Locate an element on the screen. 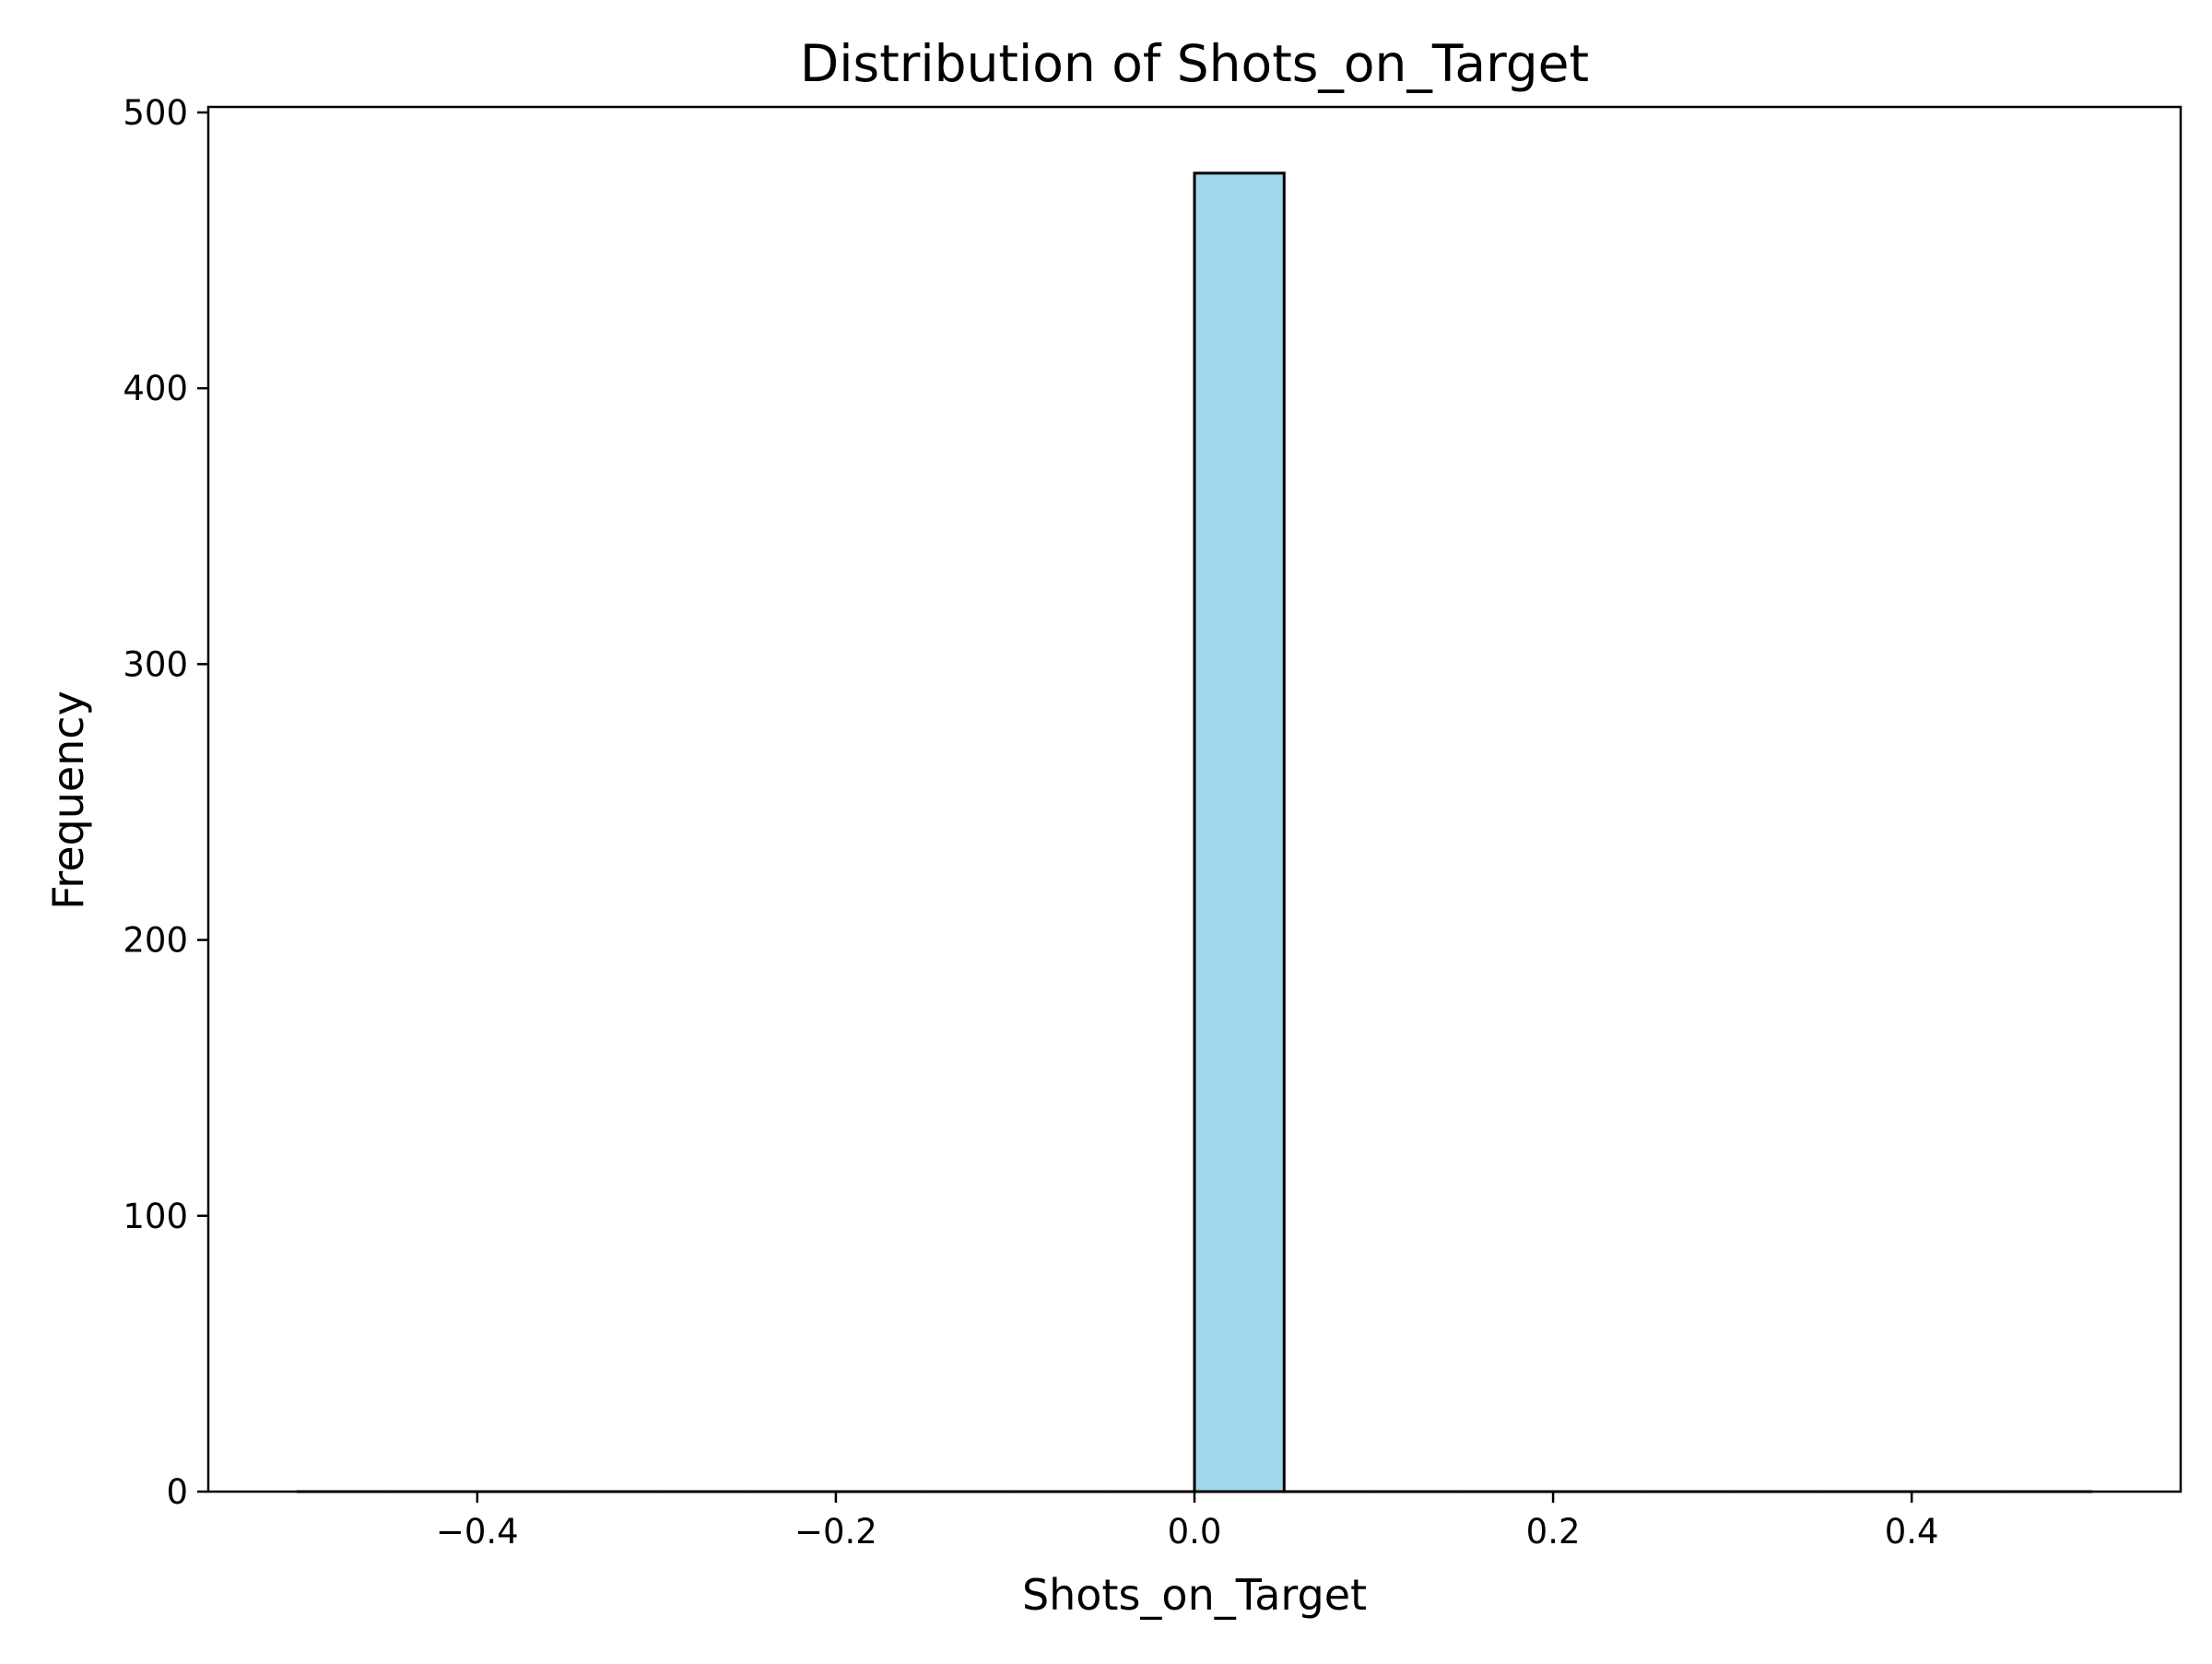 The image size is (2212, 1664). chart-title: Distribution of Shots_on_Target is located at coordinates (1194, 63).